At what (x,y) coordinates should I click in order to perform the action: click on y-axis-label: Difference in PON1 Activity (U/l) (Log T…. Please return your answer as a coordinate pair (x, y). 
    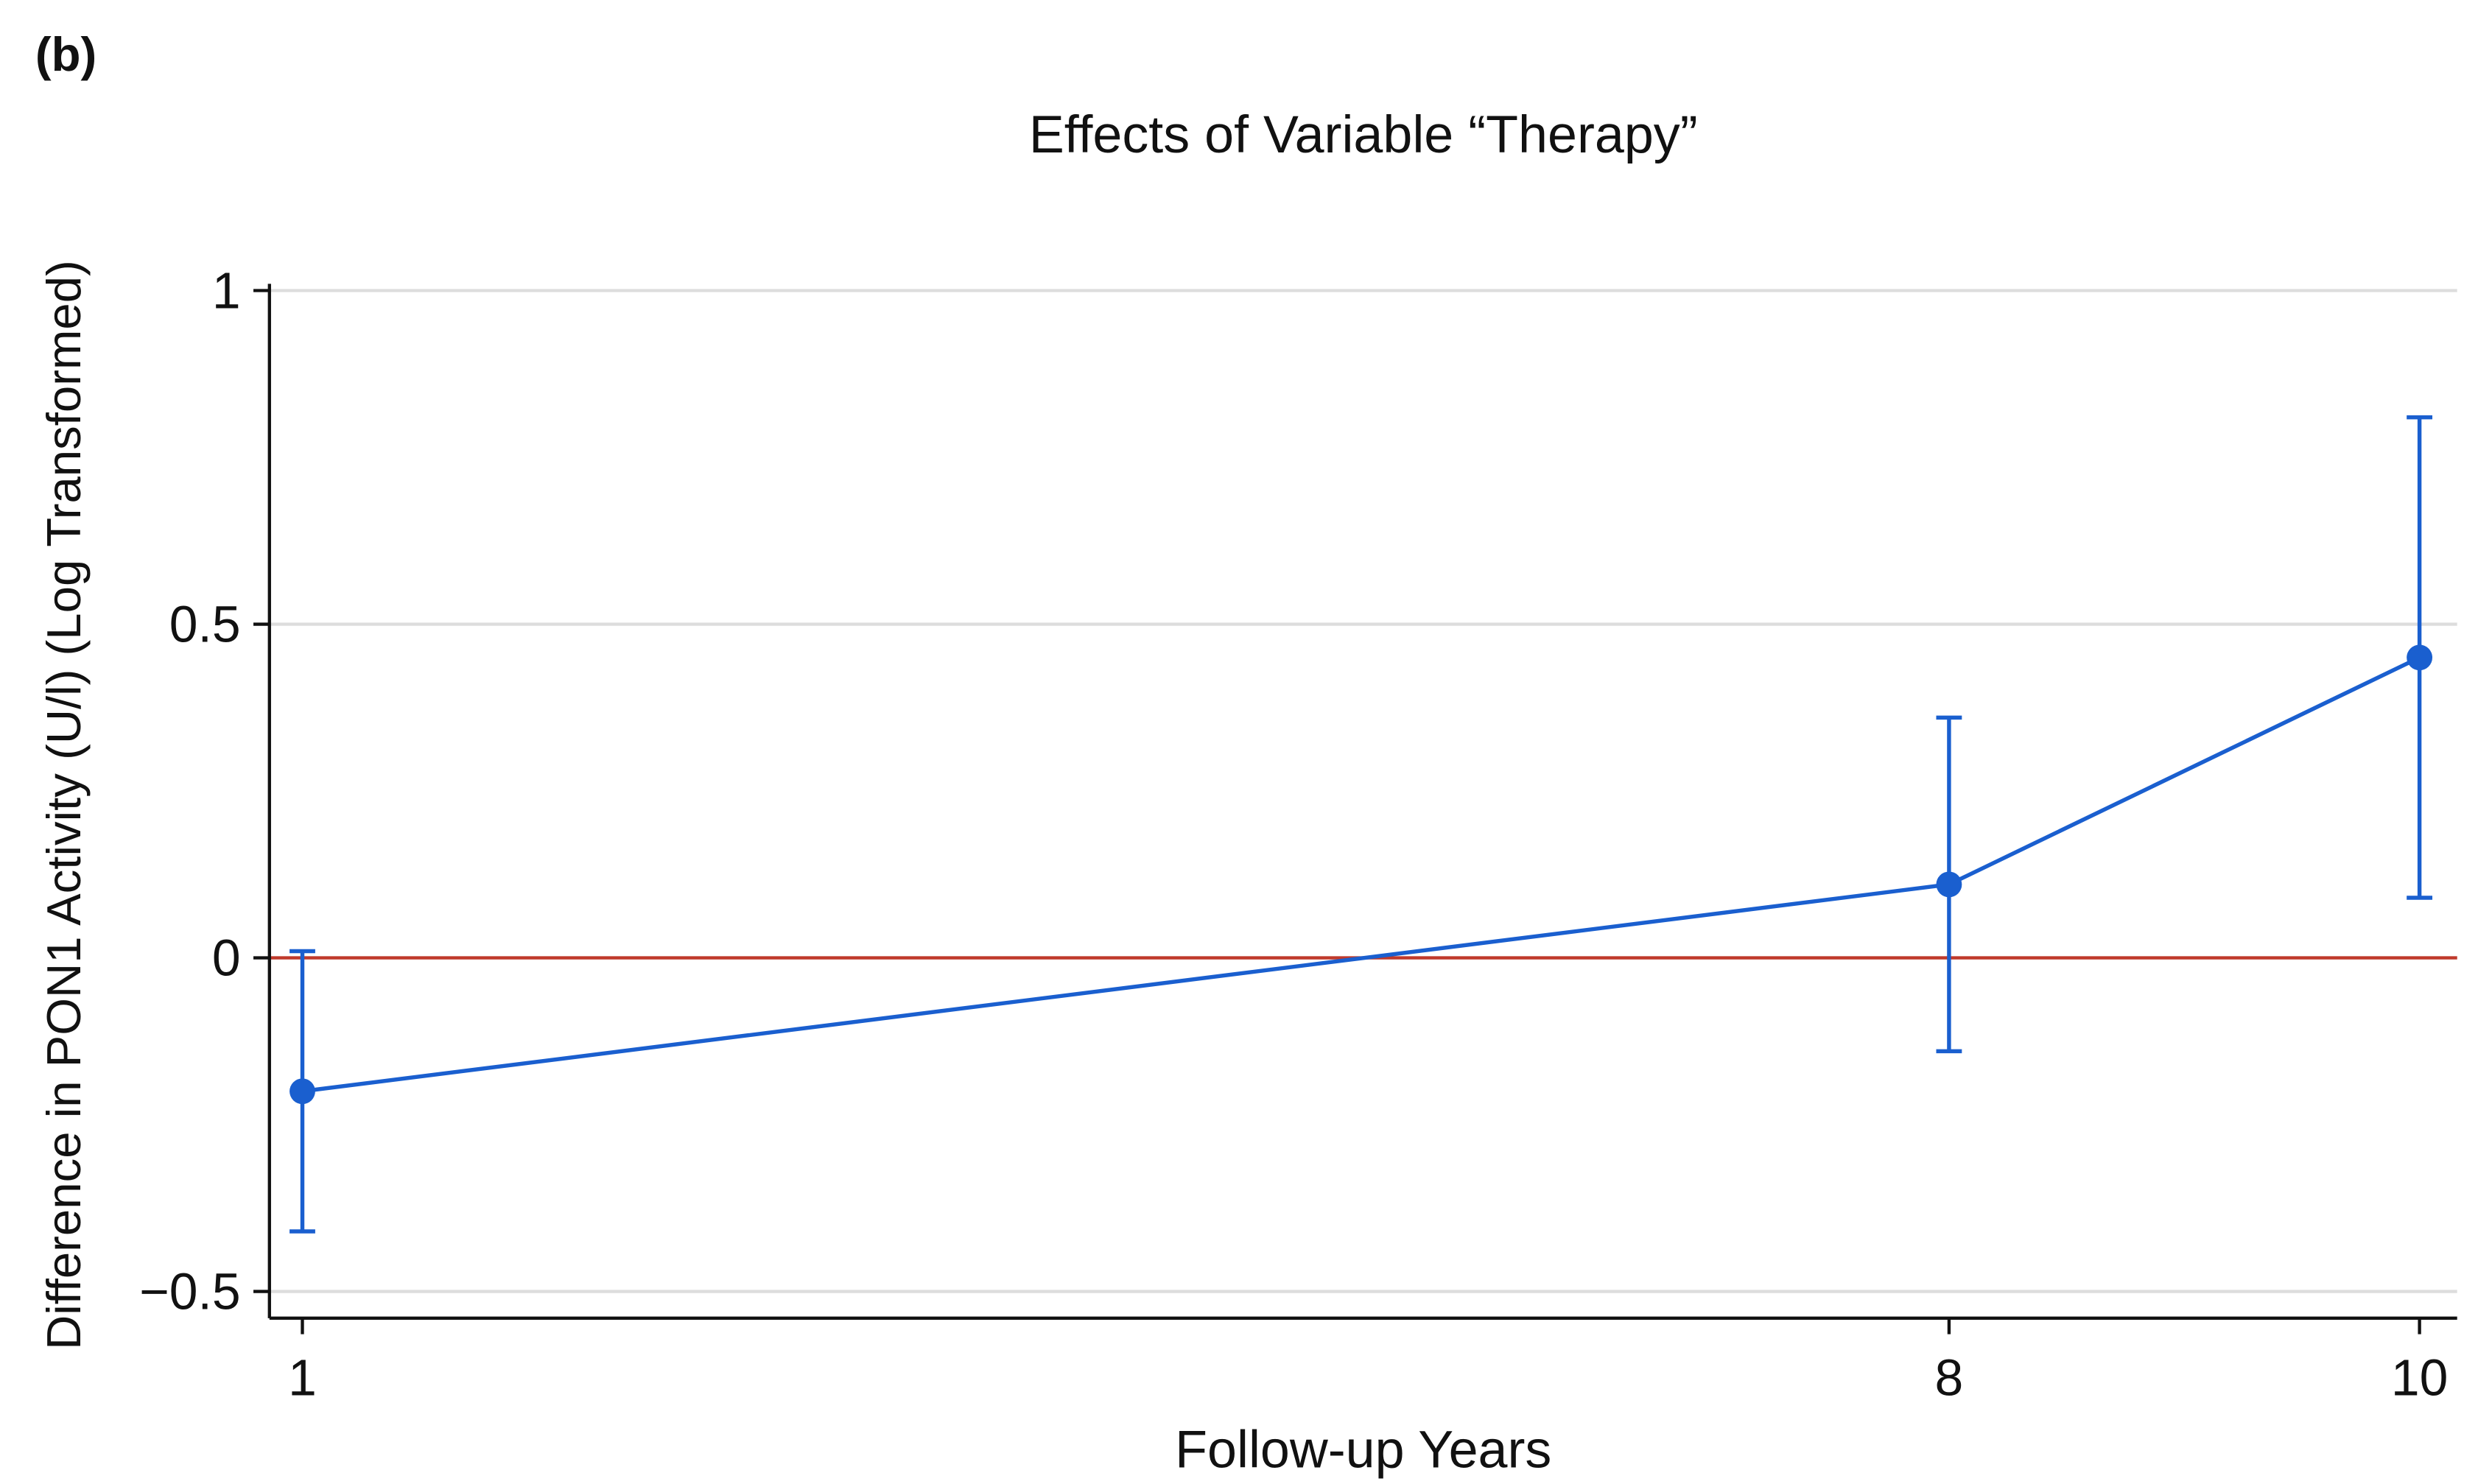
    Looking at the image, I should click on (64, 805).